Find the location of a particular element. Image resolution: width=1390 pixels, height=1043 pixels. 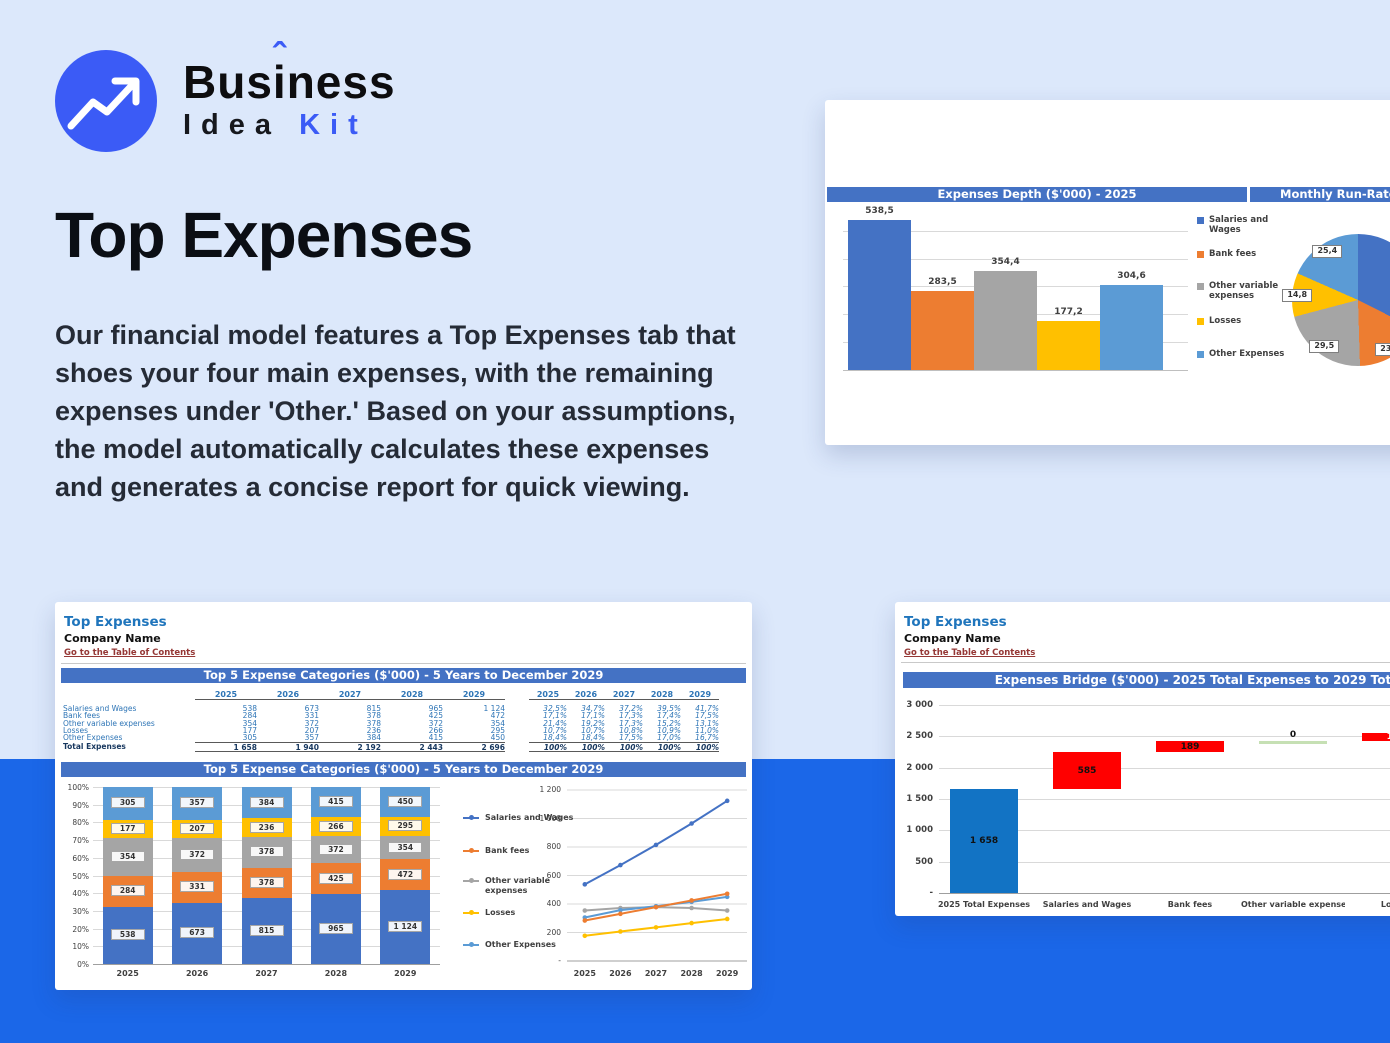

table-year-header: 2027 is located at coordinates (624, 695).